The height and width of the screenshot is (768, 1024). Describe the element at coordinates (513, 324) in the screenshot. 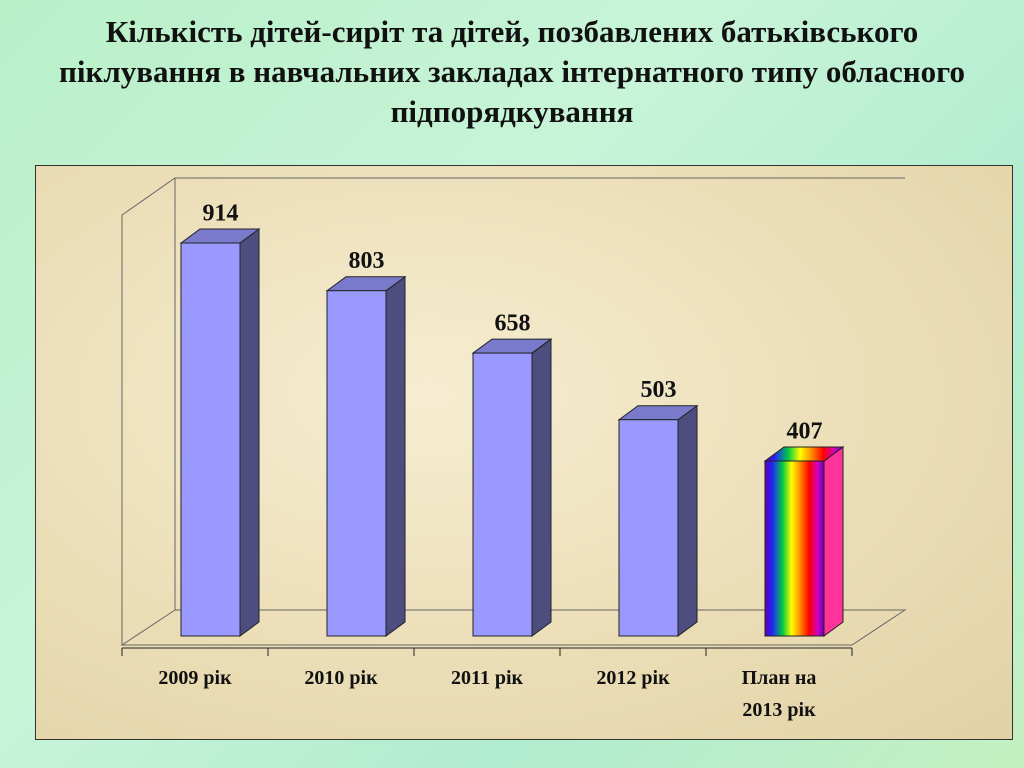

I see `value-label: 658` at that location.